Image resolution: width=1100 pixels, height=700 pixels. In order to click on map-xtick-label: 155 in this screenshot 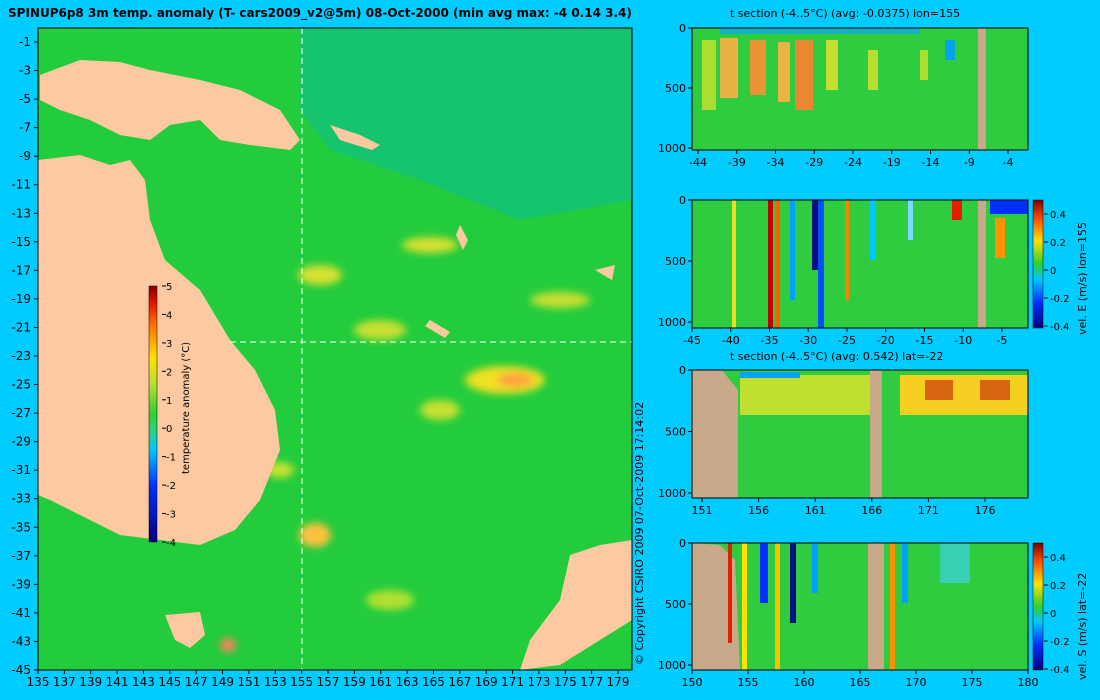, I will do `click(301, 682)`.